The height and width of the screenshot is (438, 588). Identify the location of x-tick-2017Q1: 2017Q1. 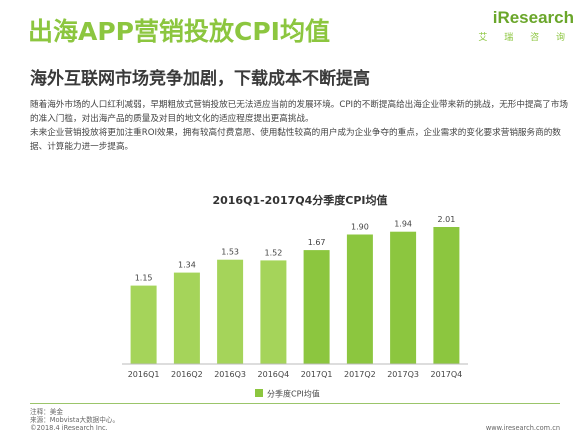
(317, 374).